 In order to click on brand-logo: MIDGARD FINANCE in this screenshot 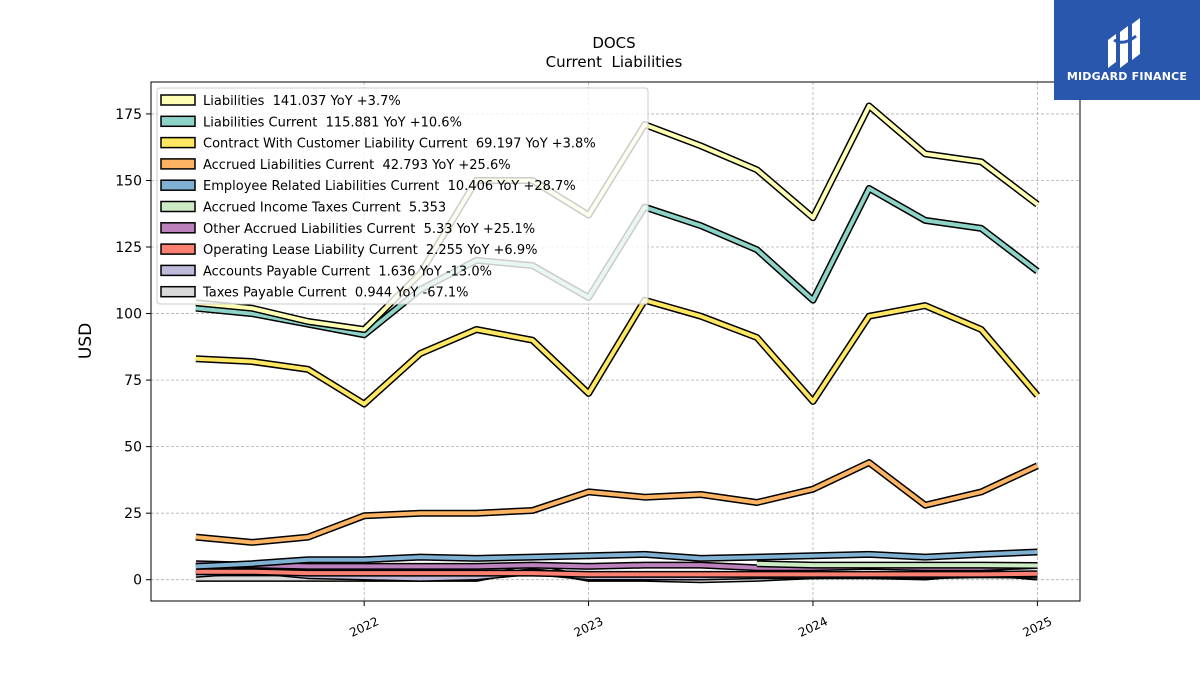, I will do `click(1127, 50)`.